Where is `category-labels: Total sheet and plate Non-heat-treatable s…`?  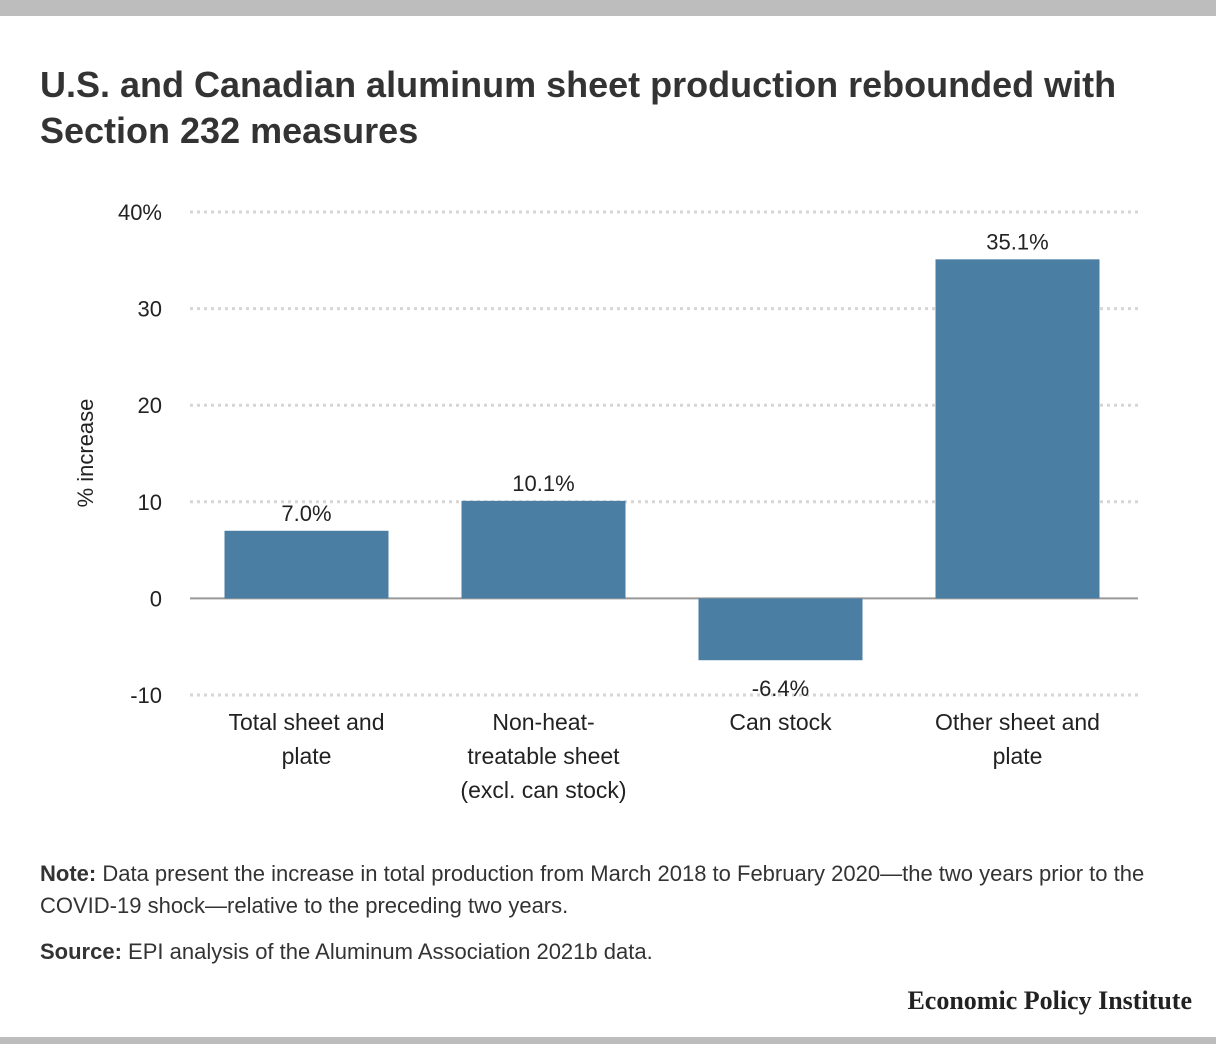 category-labels: Total sheet and plate Non-heat-treatable s… is located at coordinates (663, 756).